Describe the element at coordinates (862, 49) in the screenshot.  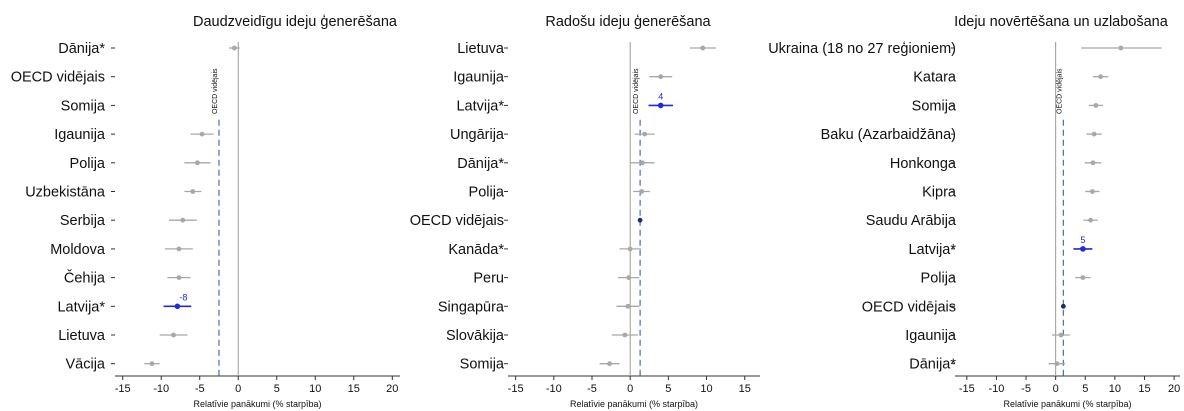
I see `category-label: Ukraina (18 no 27 reģioniem)` at that location.